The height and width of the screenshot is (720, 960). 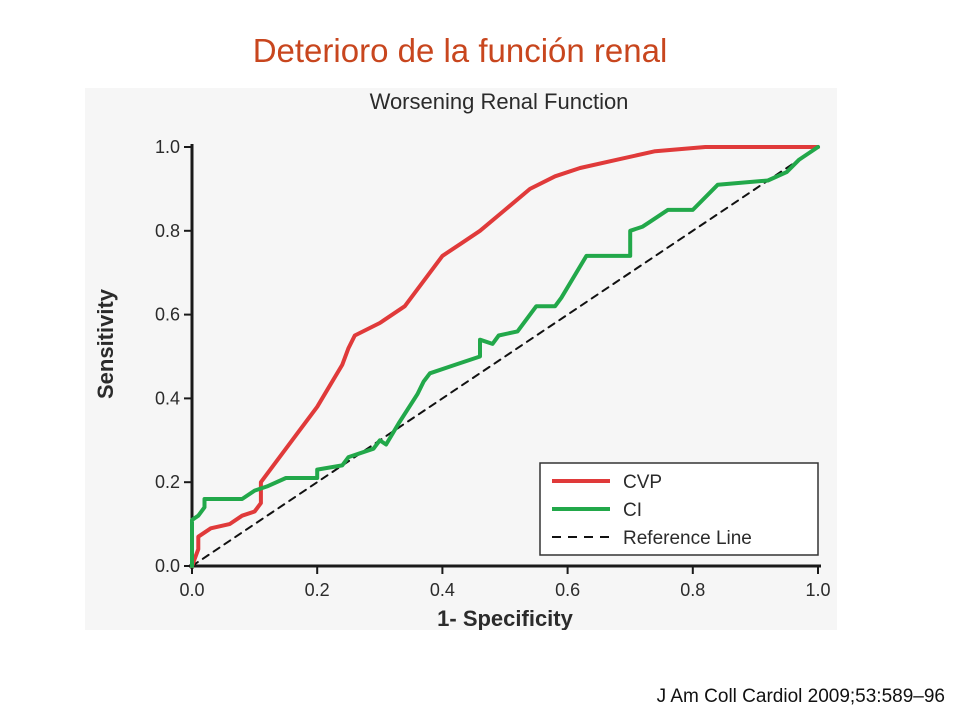 I want to click on y-tick-label: 0.6, so click(x=167, y=315).